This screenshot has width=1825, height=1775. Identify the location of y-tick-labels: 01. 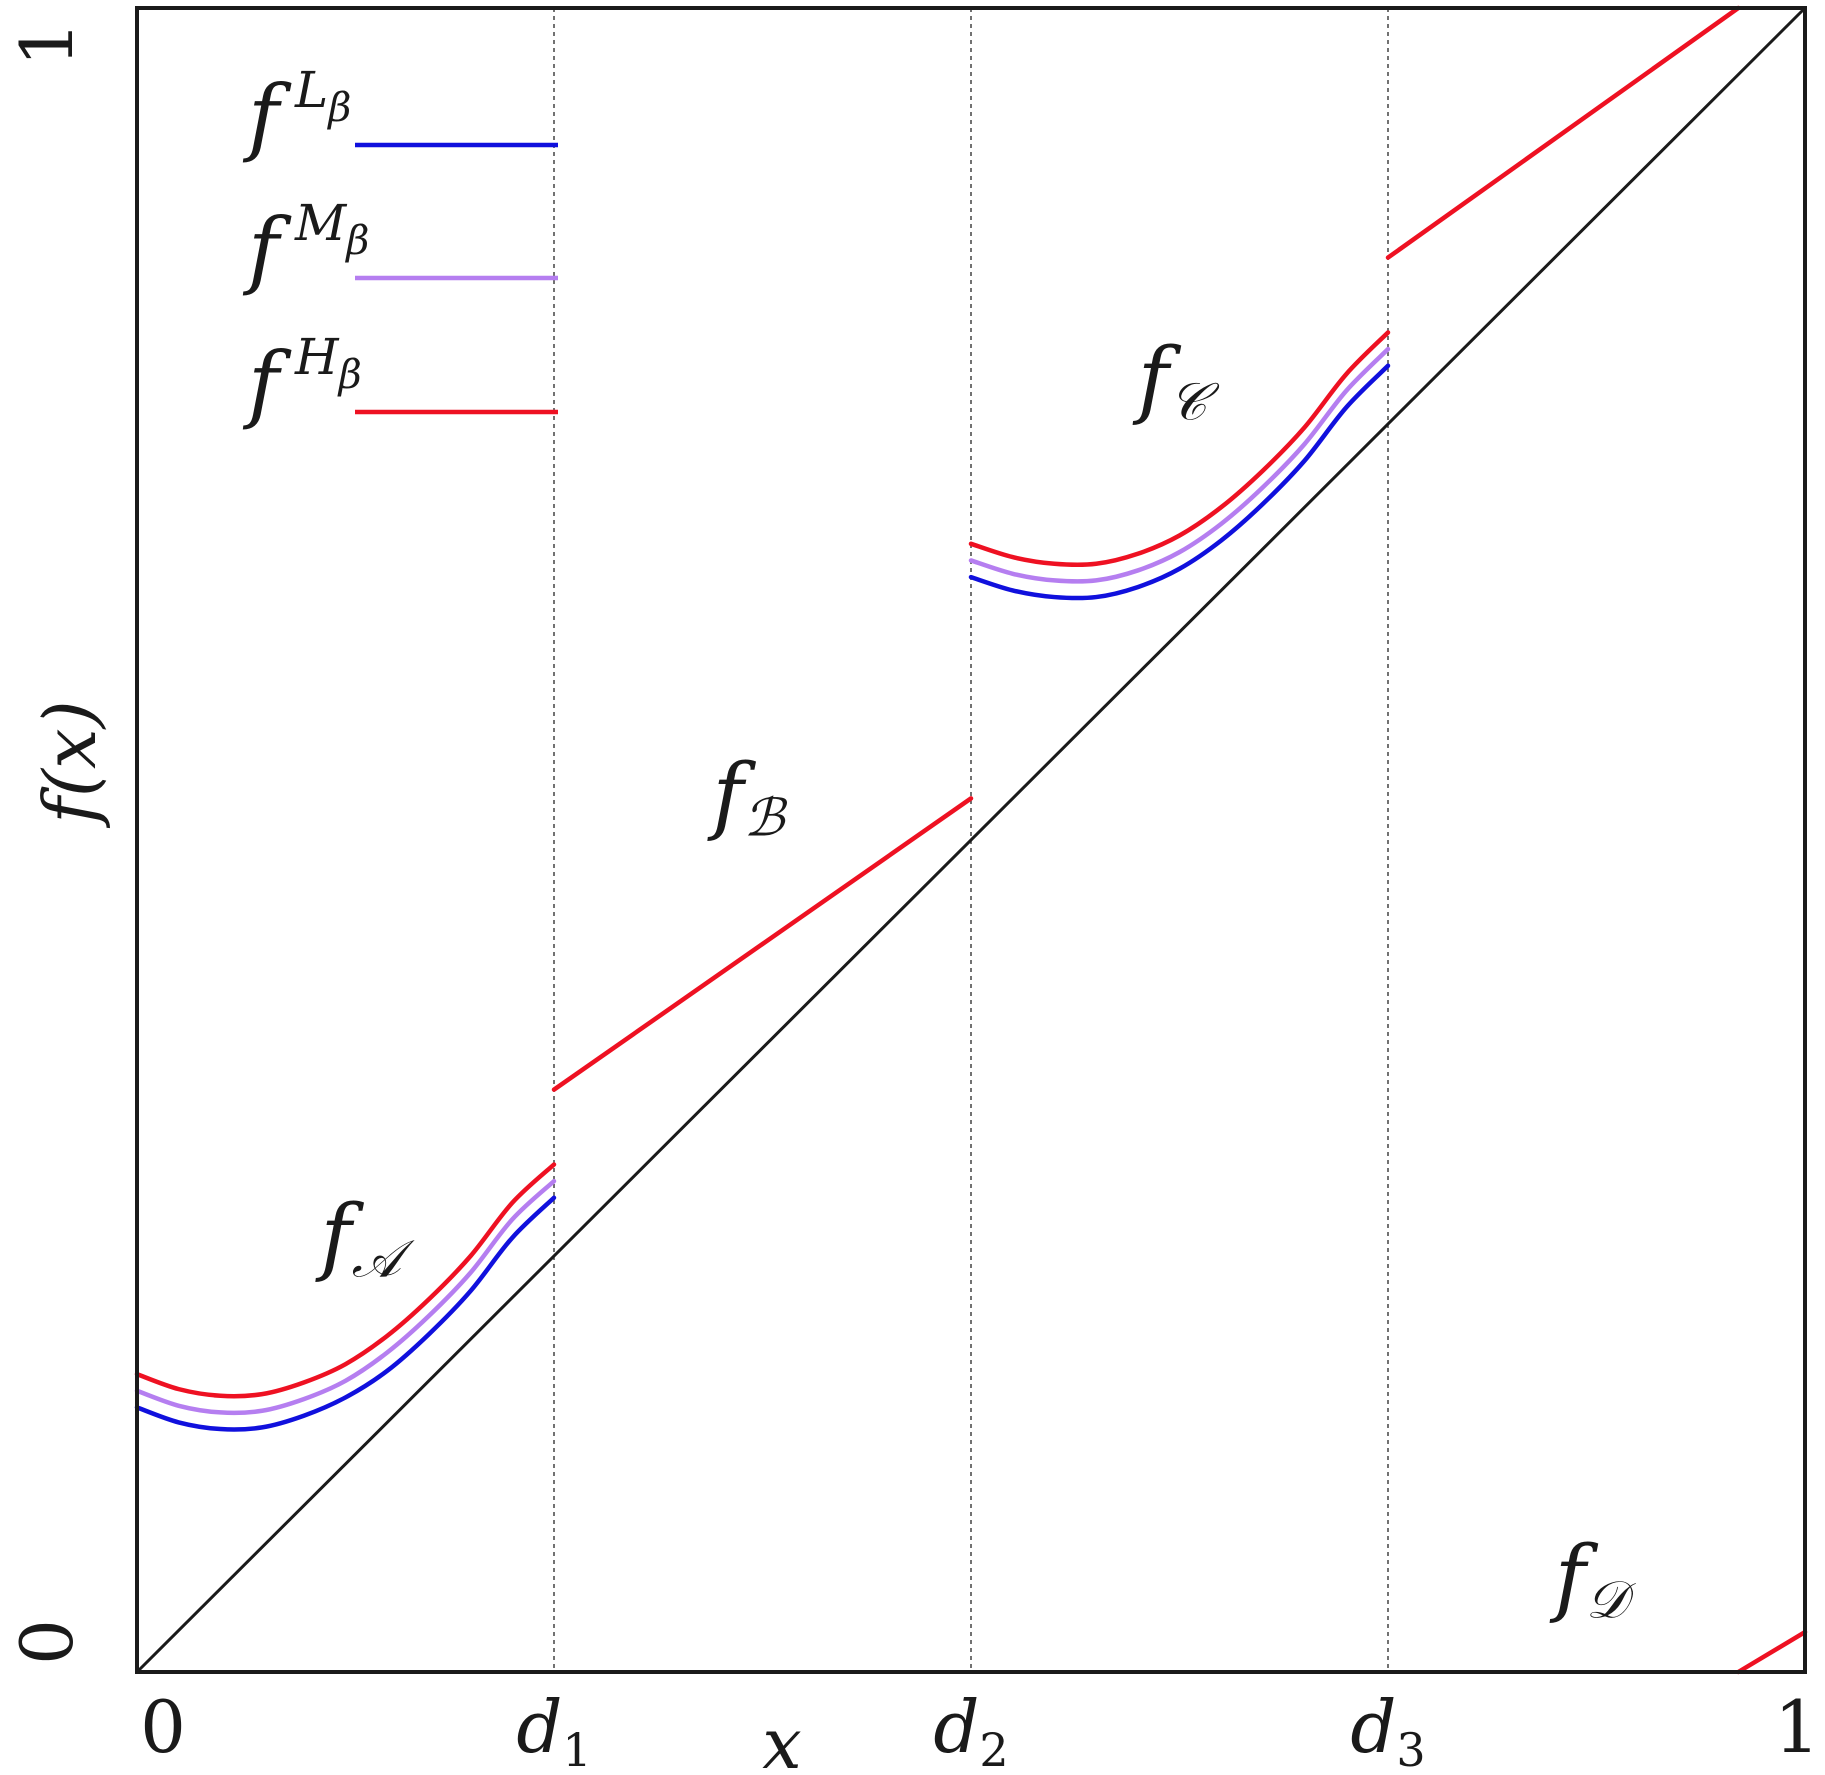
(47, 843).